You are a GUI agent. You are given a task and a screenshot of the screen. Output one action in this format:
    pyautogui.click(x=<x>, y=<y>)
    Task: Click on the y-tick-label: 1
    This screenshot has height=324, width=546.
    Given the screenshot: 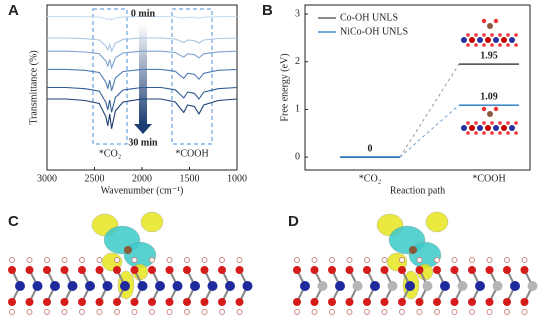 What is the action you would take?
    pyautogui.click(x=297, y=109)
    